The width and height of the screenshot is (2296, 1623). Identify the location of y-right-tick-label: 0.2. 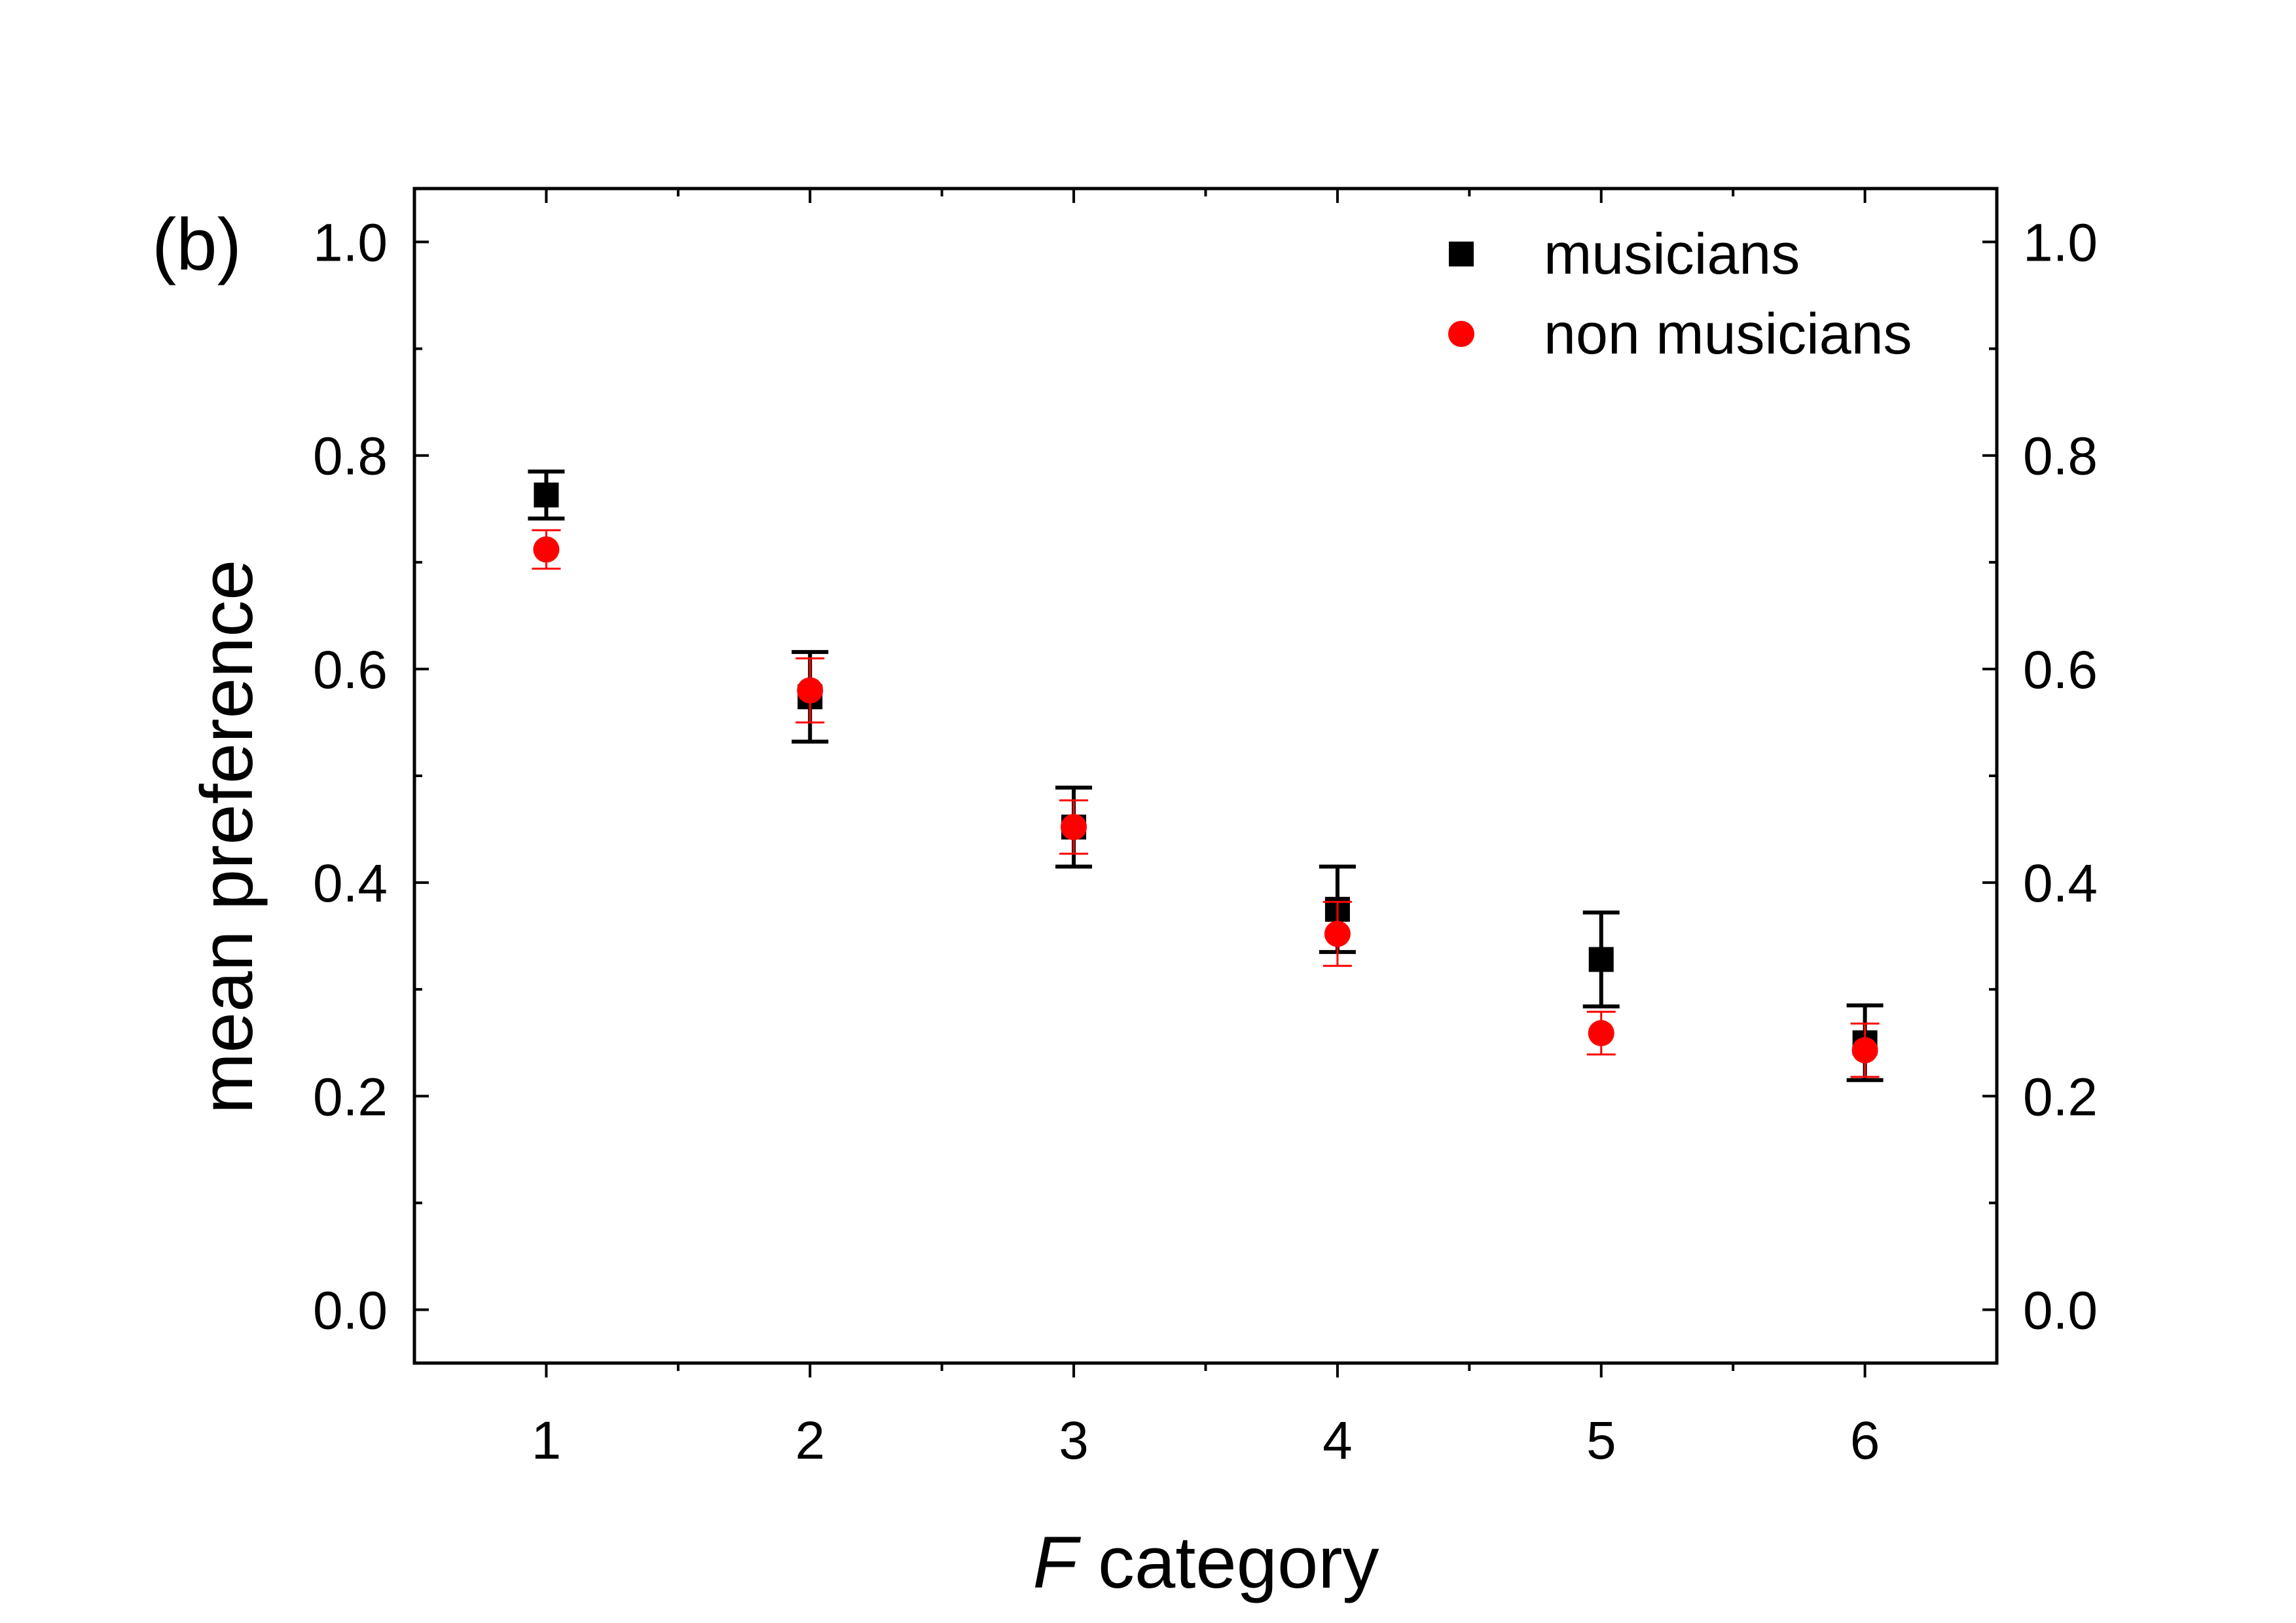
(2060, 1097).